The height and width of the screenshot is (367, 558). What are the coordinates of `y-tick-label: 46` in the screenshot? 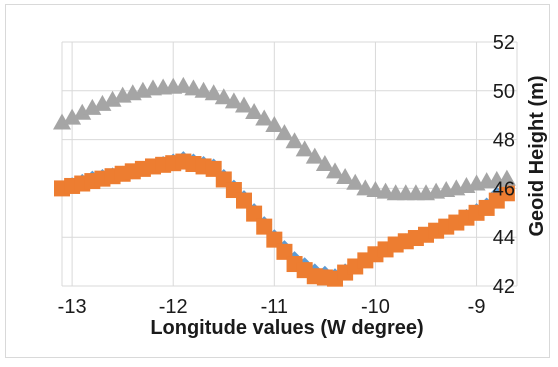 It's located at (504, 189).